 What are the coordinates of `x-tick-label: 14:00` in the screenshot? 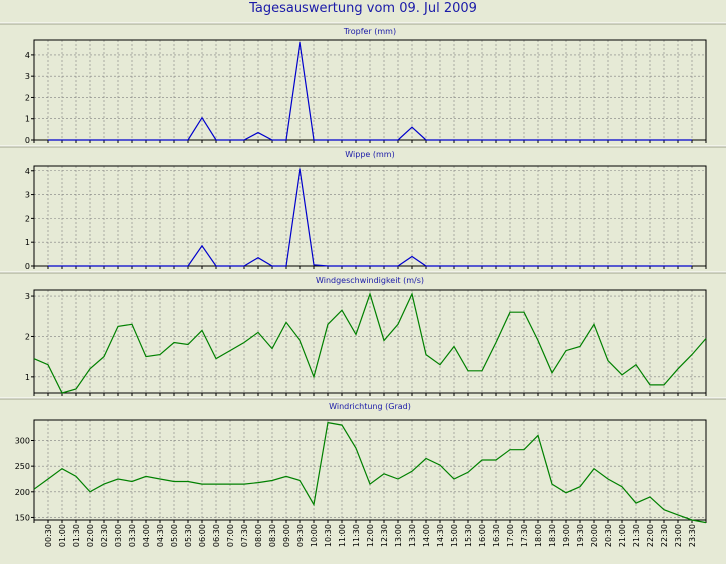 It's located at (426, 535).